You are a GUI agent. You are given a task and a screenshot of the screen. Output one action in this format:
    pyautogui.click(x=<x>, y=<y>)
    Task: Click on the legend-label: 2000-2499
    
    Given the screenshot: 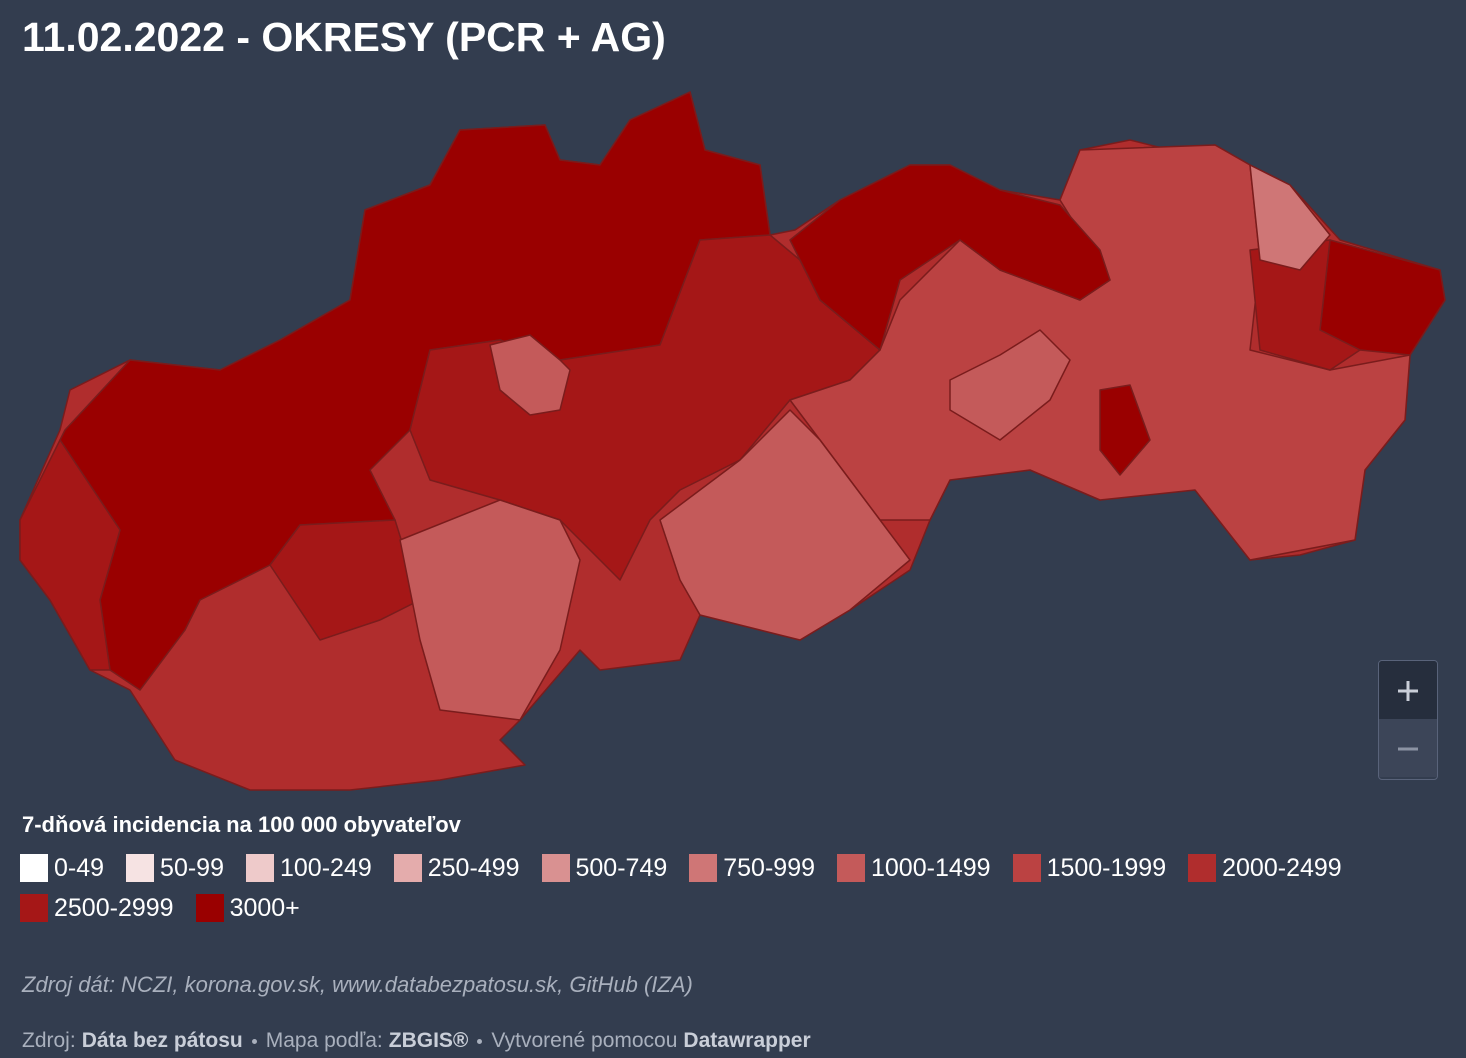 What is the action you would take?
    pyautogui.click(x=1282, y=867)
    